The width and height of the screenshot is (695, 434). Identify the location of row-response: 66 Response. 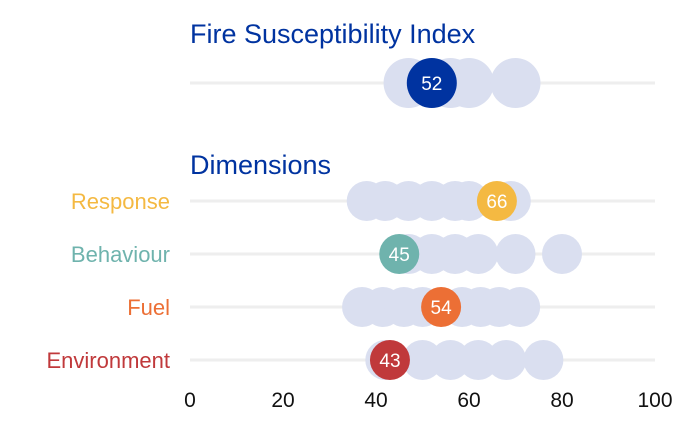
(363, 201).